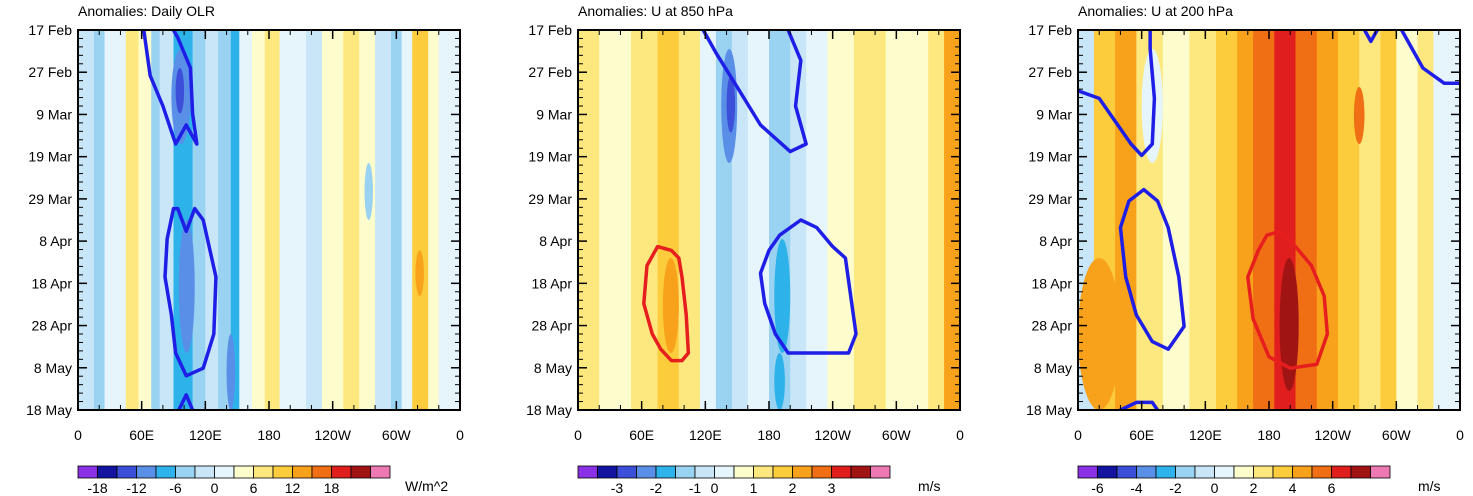 The height and width of the screenshot is (496, 1473). I want to click on colorbar: -6 -4 -2 0 2 4 6, so click(1234, 480).